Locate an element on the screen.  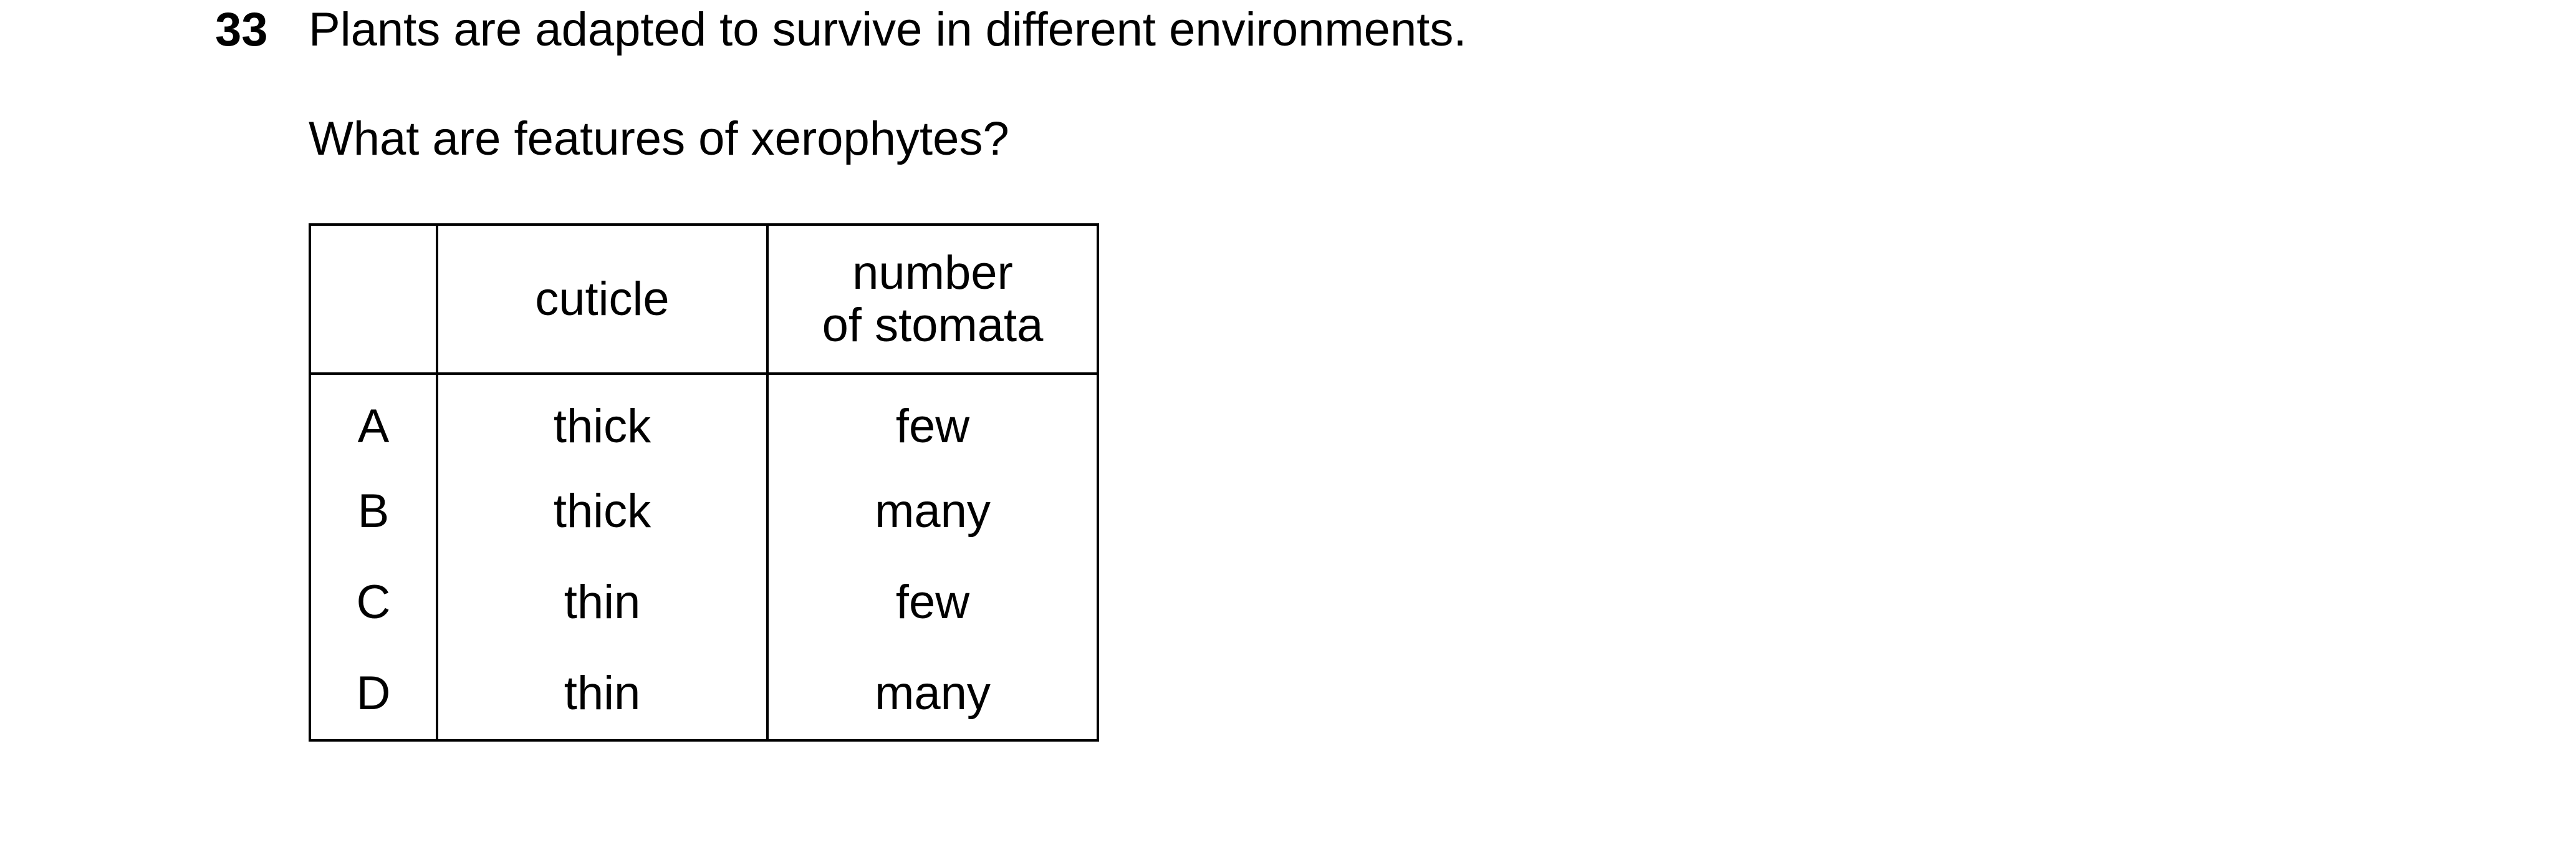
header-blank-cell is located at coordinates (373, 299).